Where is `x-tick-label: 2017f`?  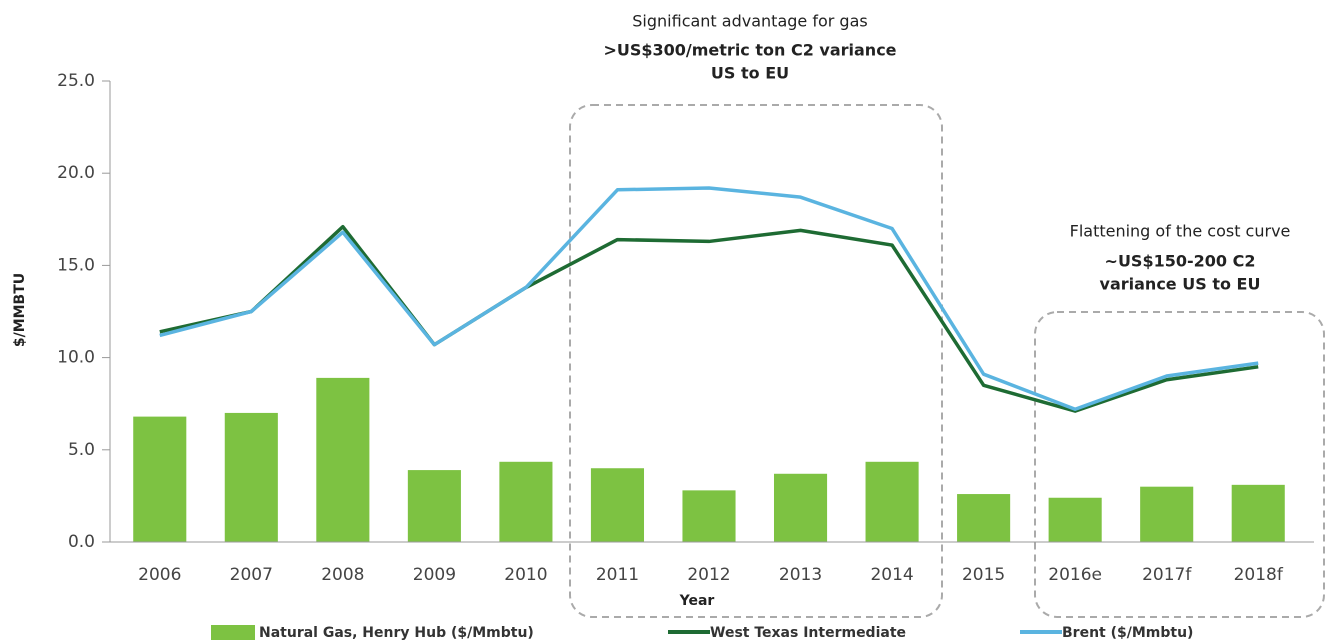
x-tick-label: 2017f is located at coordinates (1167, 575).